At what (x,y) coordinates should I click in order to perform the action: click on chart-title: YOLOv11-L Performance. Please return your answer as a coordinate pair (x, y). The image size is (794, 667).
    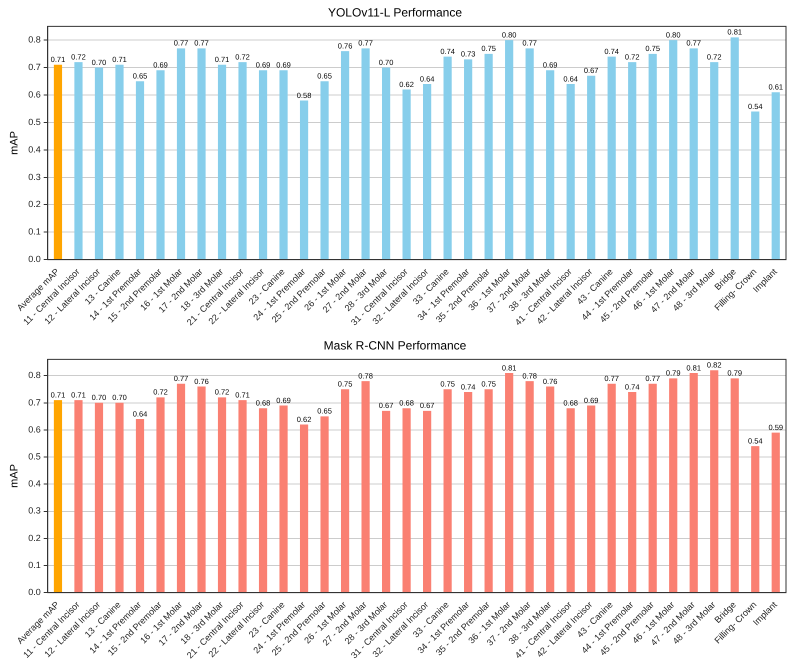
    Looking at the image, I should click on (395, 13).